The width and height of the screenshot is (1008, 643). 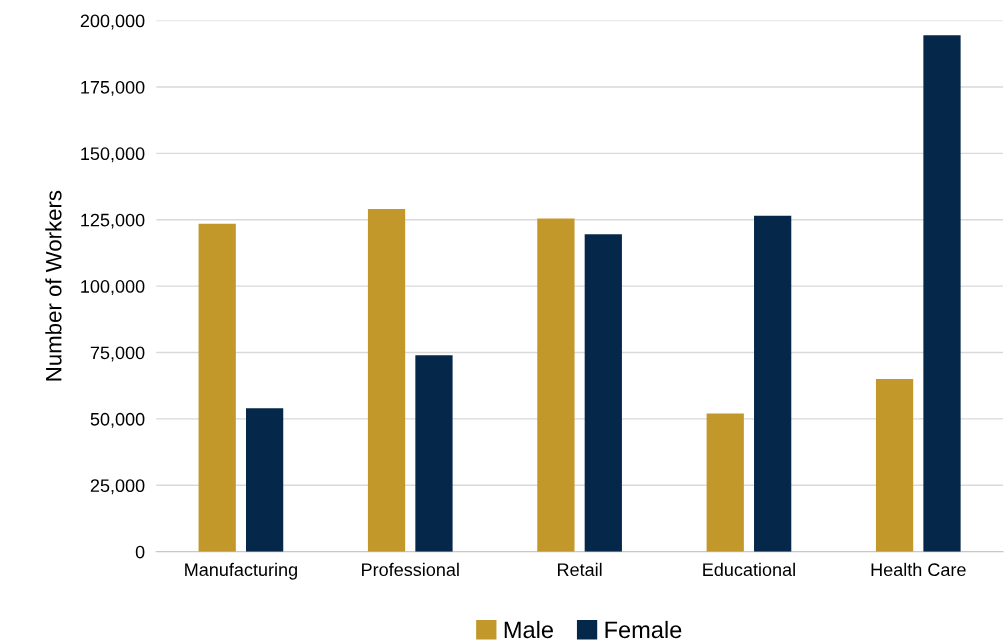 I want to click on x-tick-label: Educational, so click(x=749, y=569).